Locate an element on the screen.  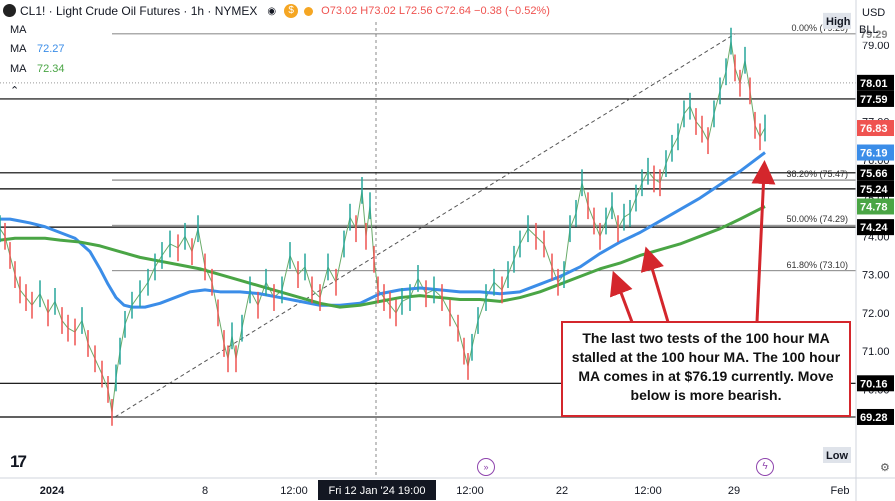
indicator-row-1: MA is located at coordinates (22, 30).